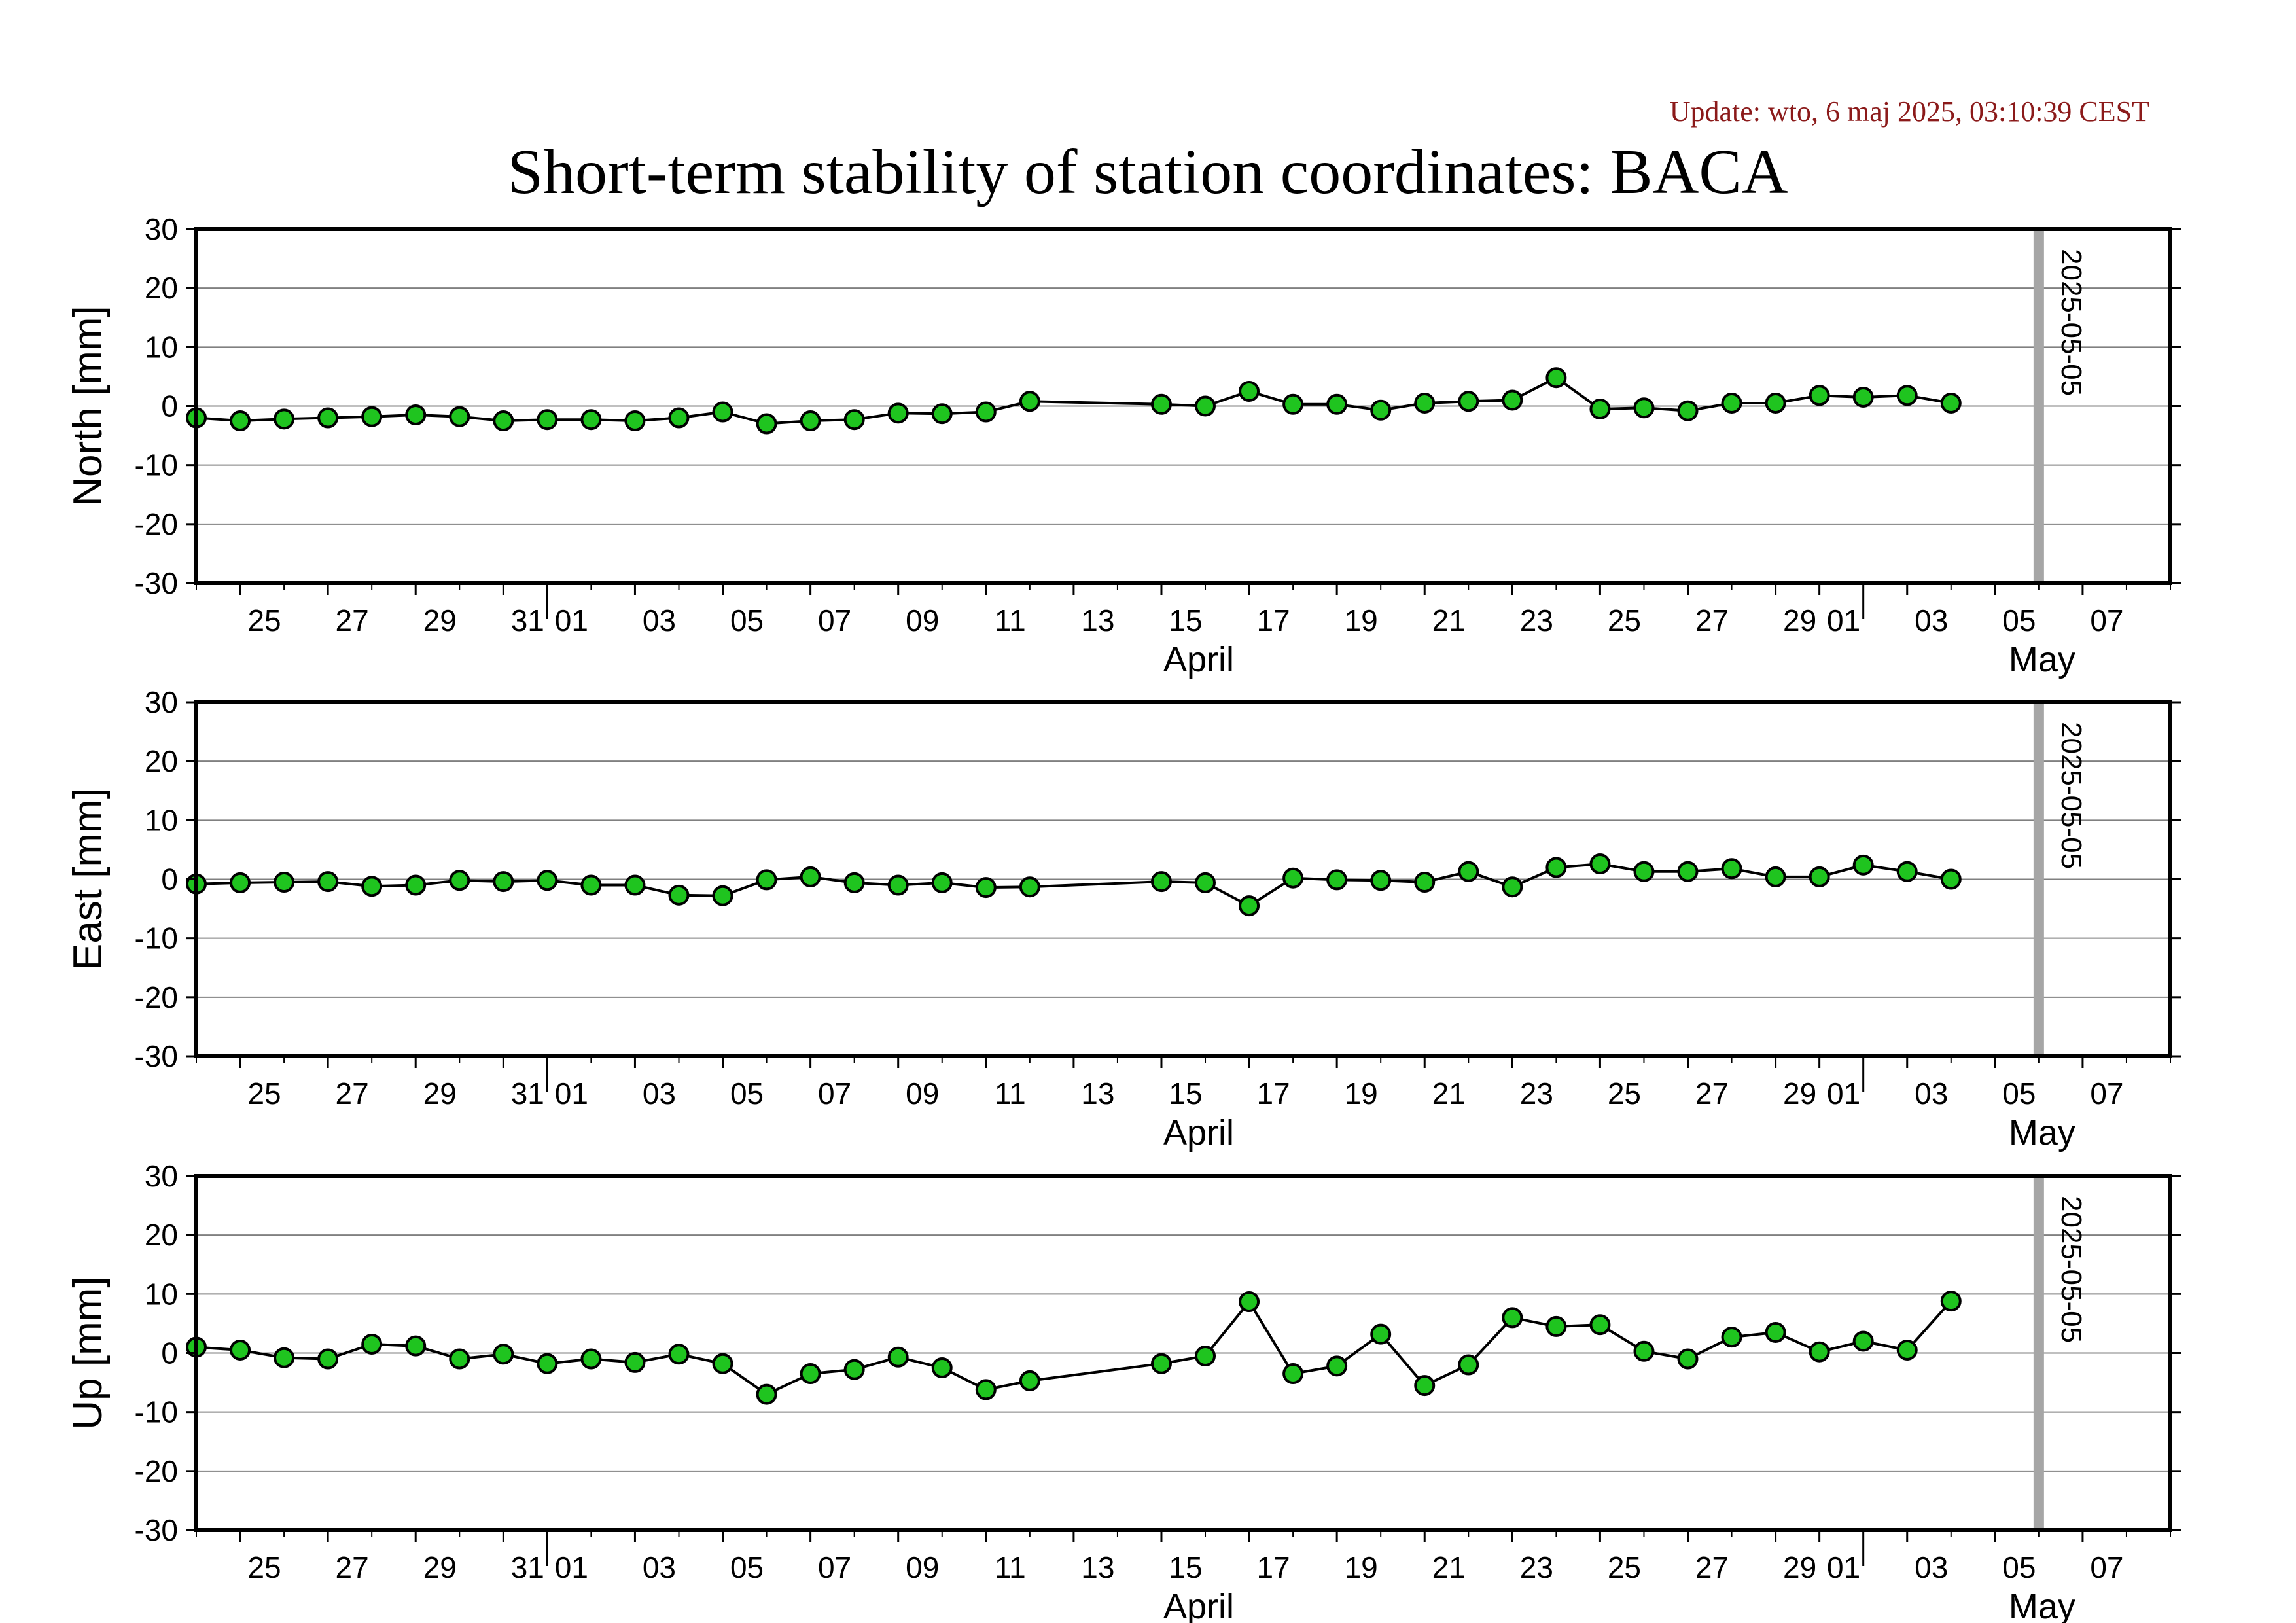 The image size is (2296, 1623). I want to click on y-tick-label: 20, so click(161, 1235).